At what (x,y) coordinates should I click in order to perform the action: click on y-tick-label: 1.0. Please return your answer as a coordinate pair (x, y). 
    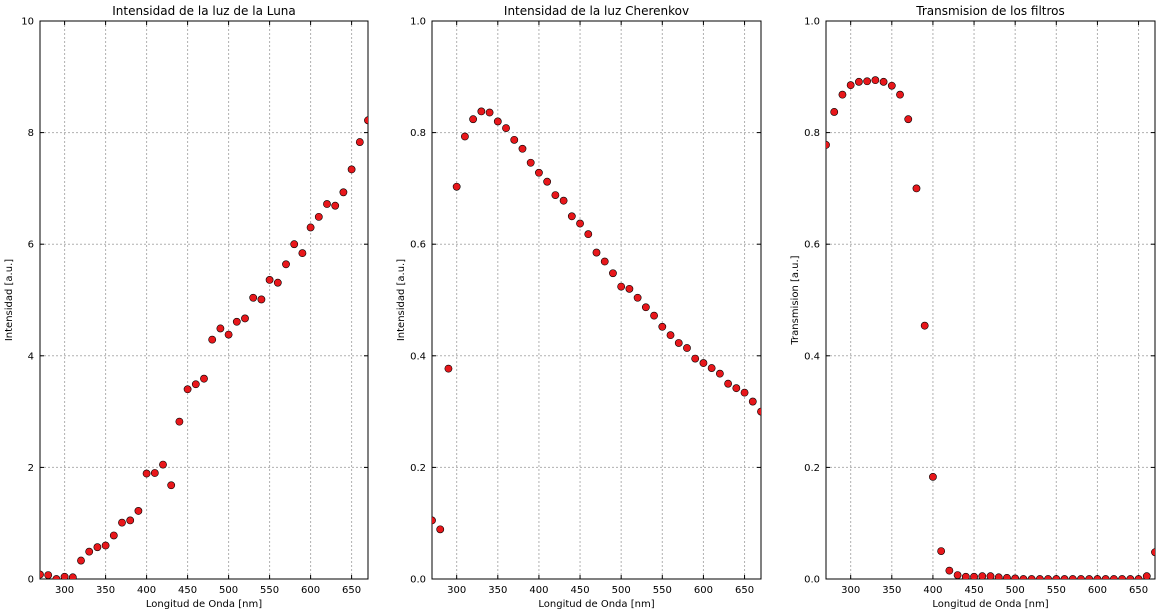
    Looking at the image, I should click on (418, 22).